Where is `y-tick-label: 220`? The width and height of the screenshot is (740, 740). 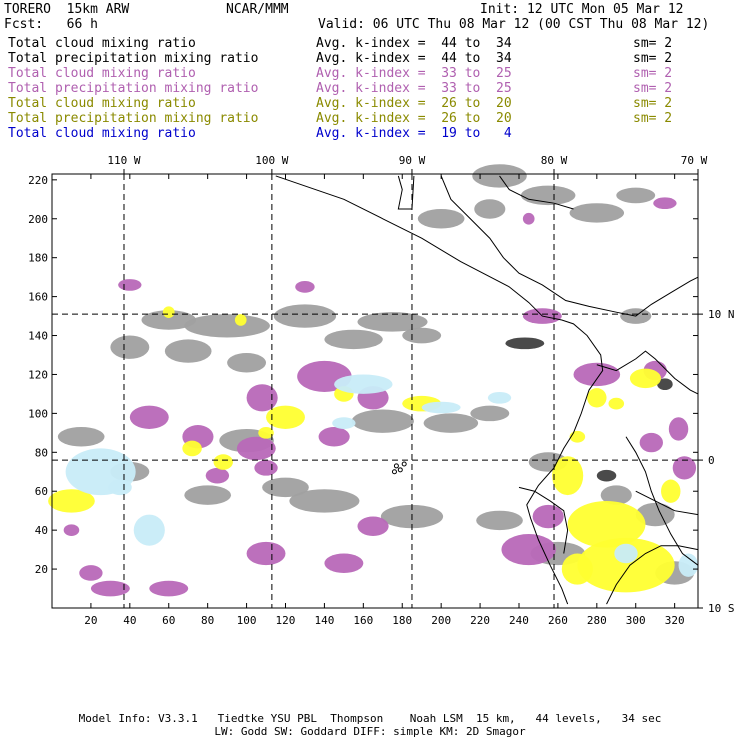
y-tick-label: 220 is located at coordinates (38, 180).